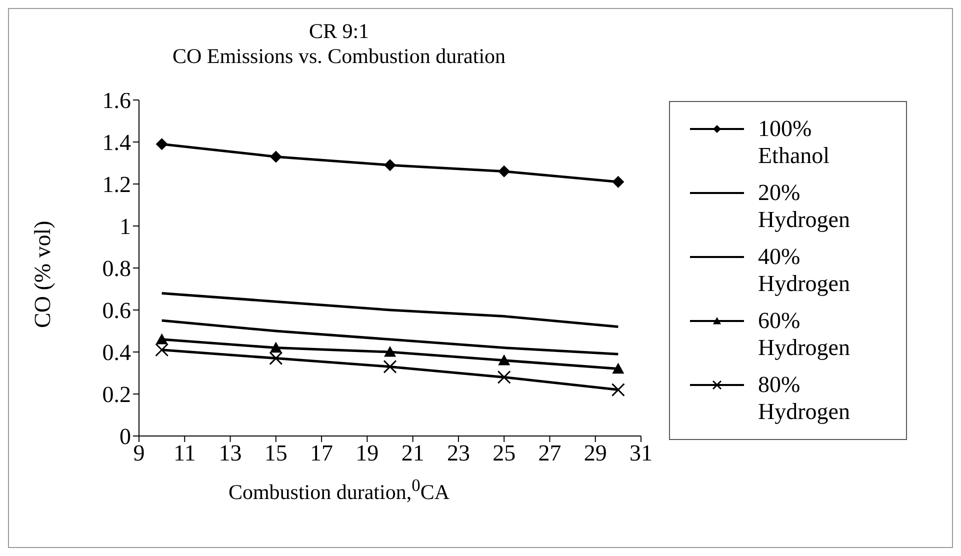  I want to click on x-tick-label: 17, so click(322, 453).